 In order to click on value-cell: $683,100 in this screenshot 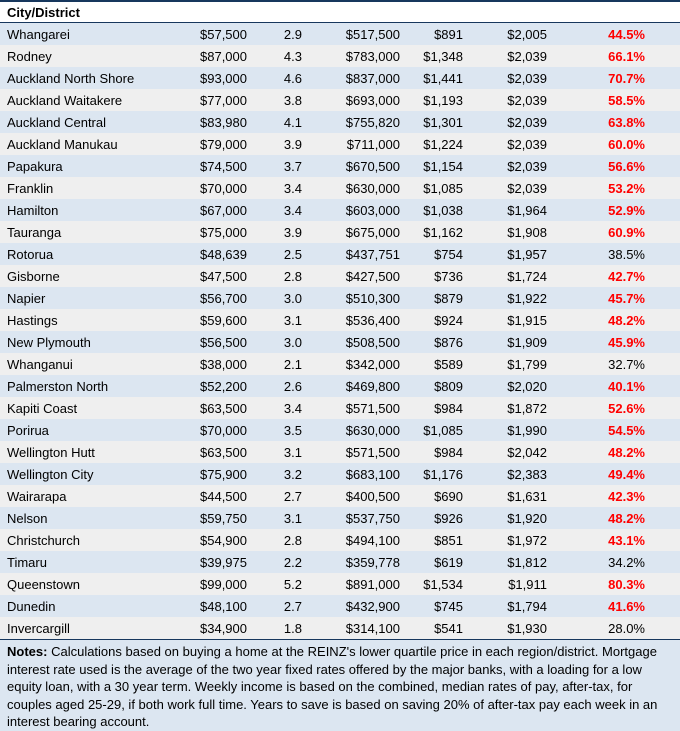, I will do `click(372, 474)`.